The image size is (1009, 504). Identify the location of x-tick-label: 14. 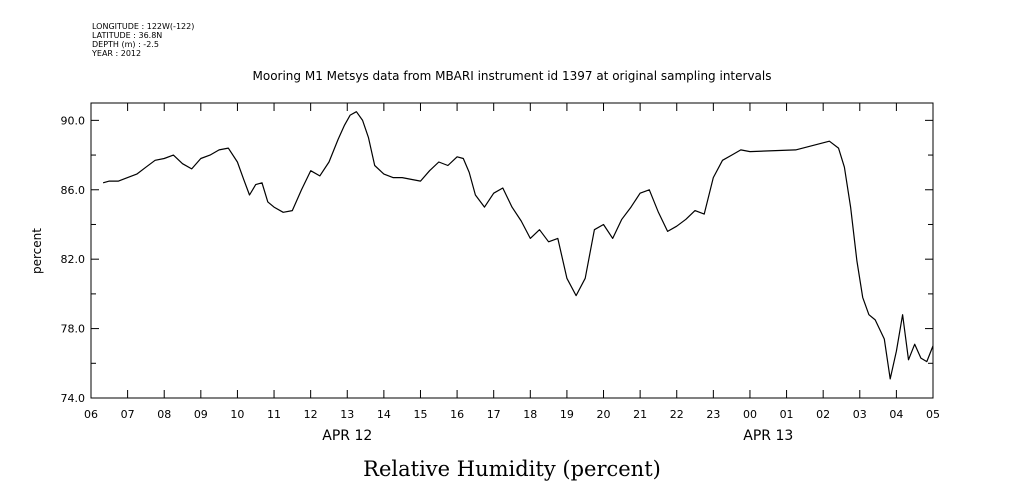
(384, 414).